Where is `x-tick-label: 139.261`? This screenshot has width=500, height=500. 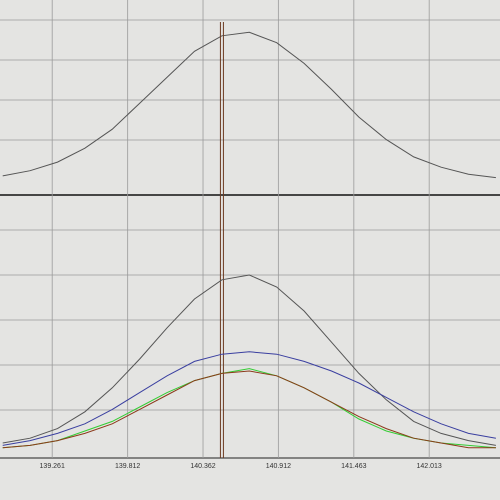
x-tick-label: 139.261 is located at coordinates (52, 466).